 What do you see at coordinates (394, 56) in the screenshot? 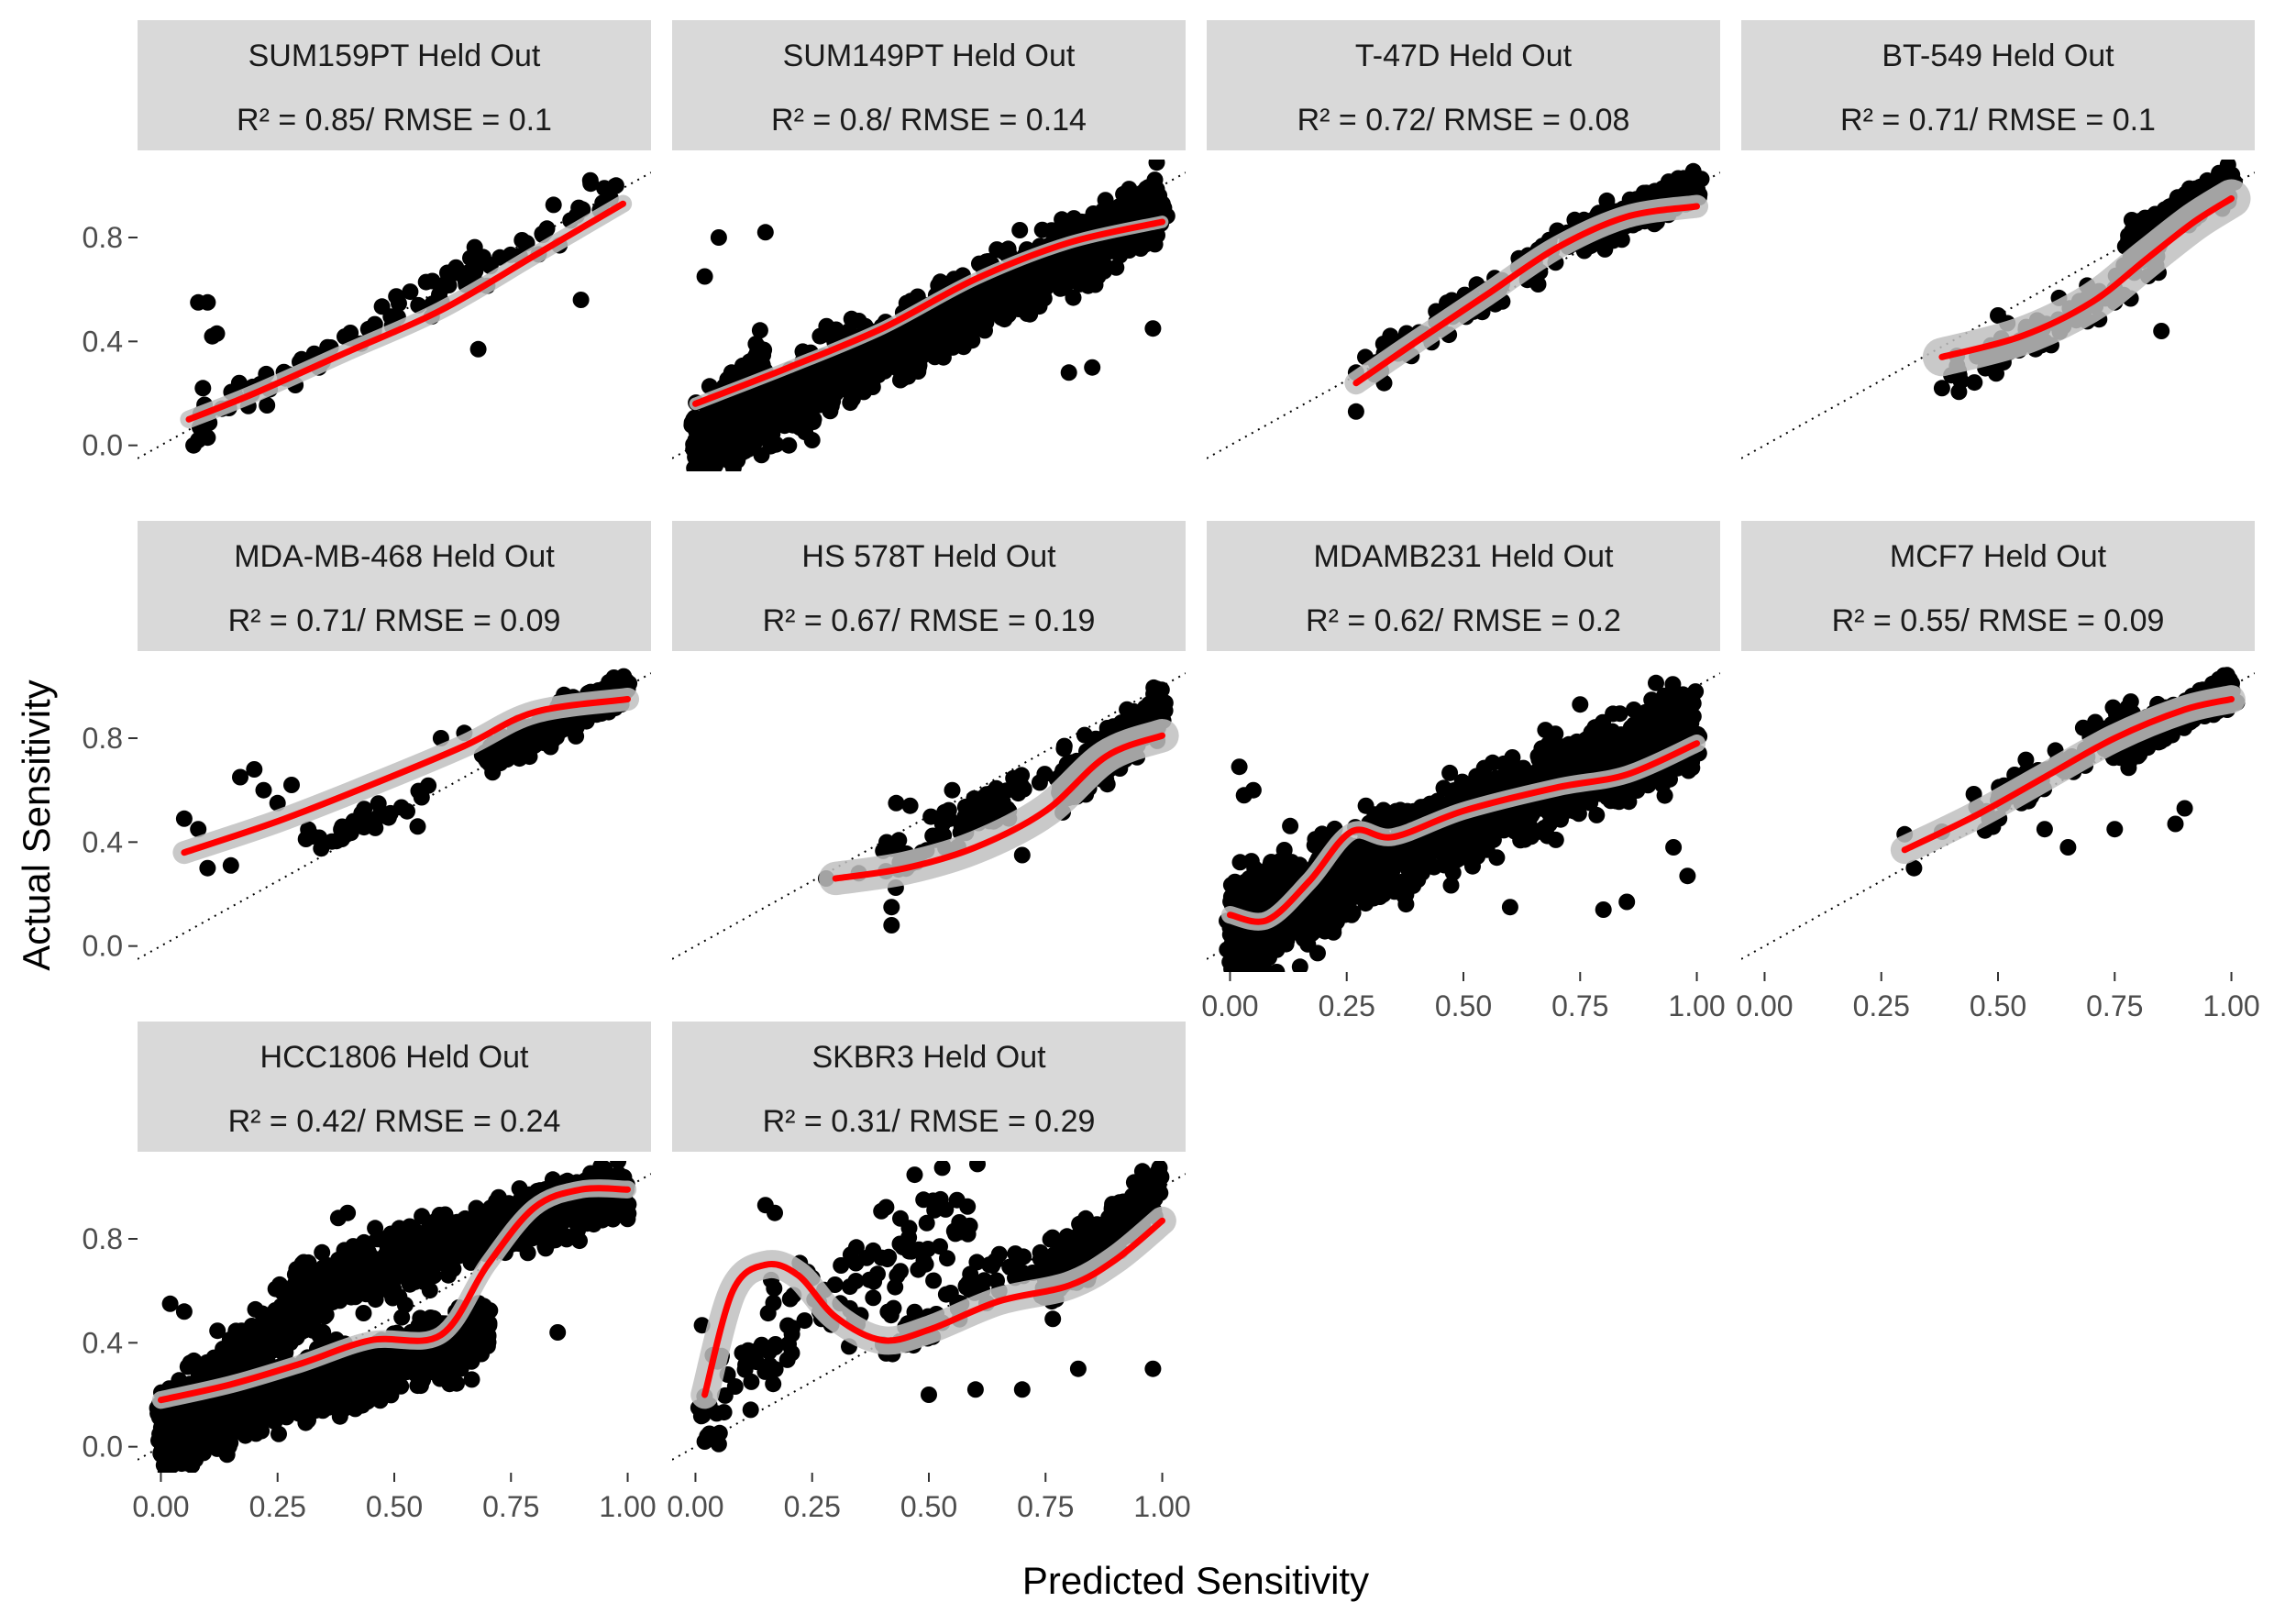
I see `facet-title: SUM159PT Held Out` at bounding box center [394, 56].